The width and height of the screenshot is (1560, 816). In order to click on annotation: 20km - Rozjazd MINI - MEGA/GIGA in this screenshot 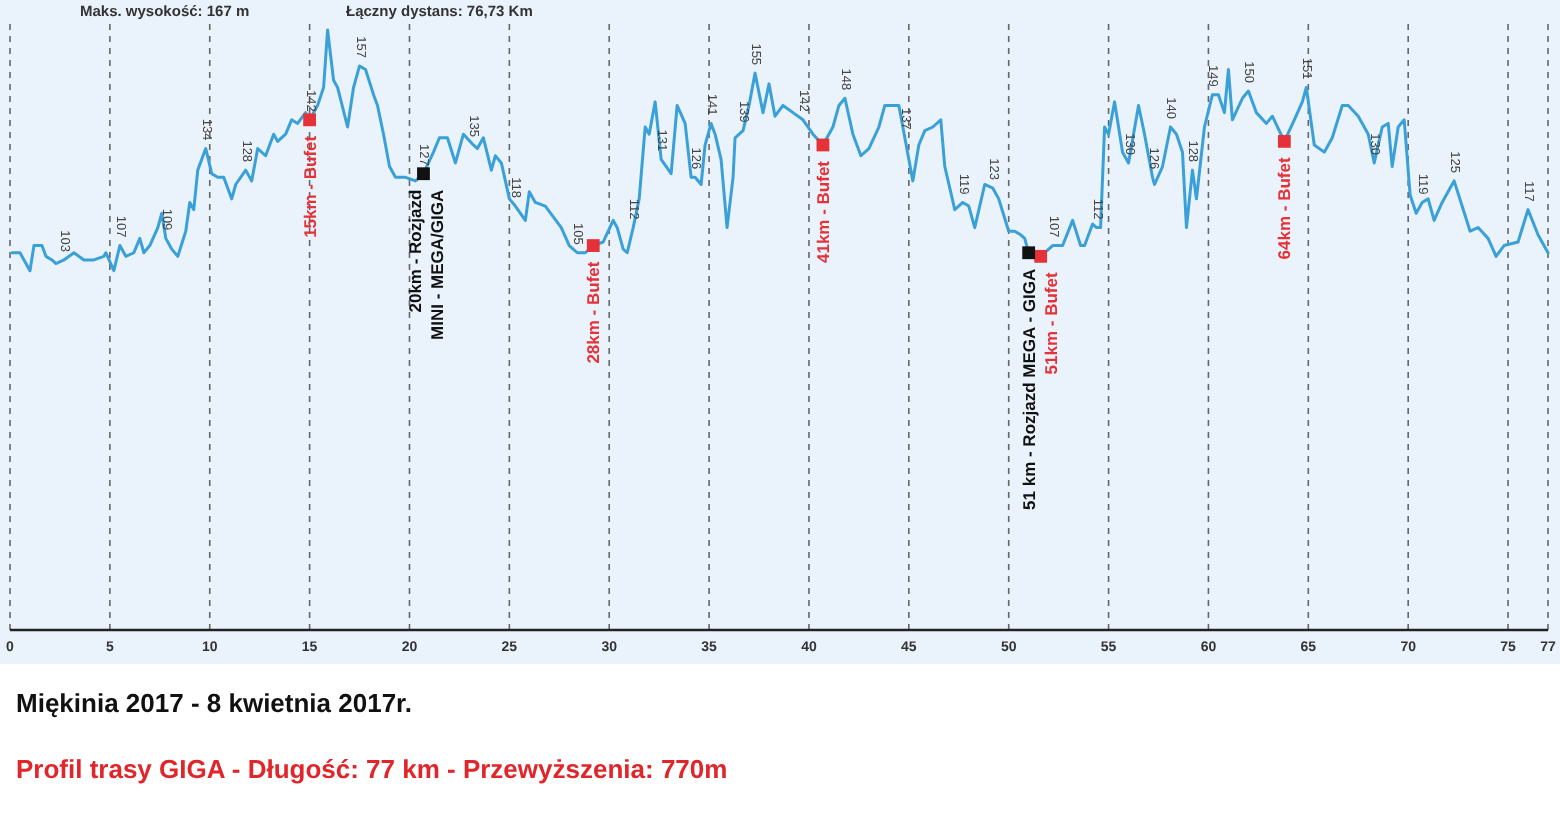, I will do `click(426, 264)`.